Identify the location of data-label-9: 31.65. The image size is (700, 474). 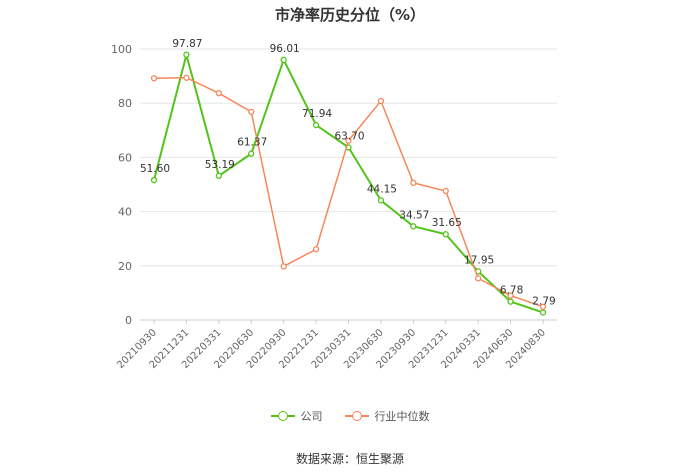
(447, 223).